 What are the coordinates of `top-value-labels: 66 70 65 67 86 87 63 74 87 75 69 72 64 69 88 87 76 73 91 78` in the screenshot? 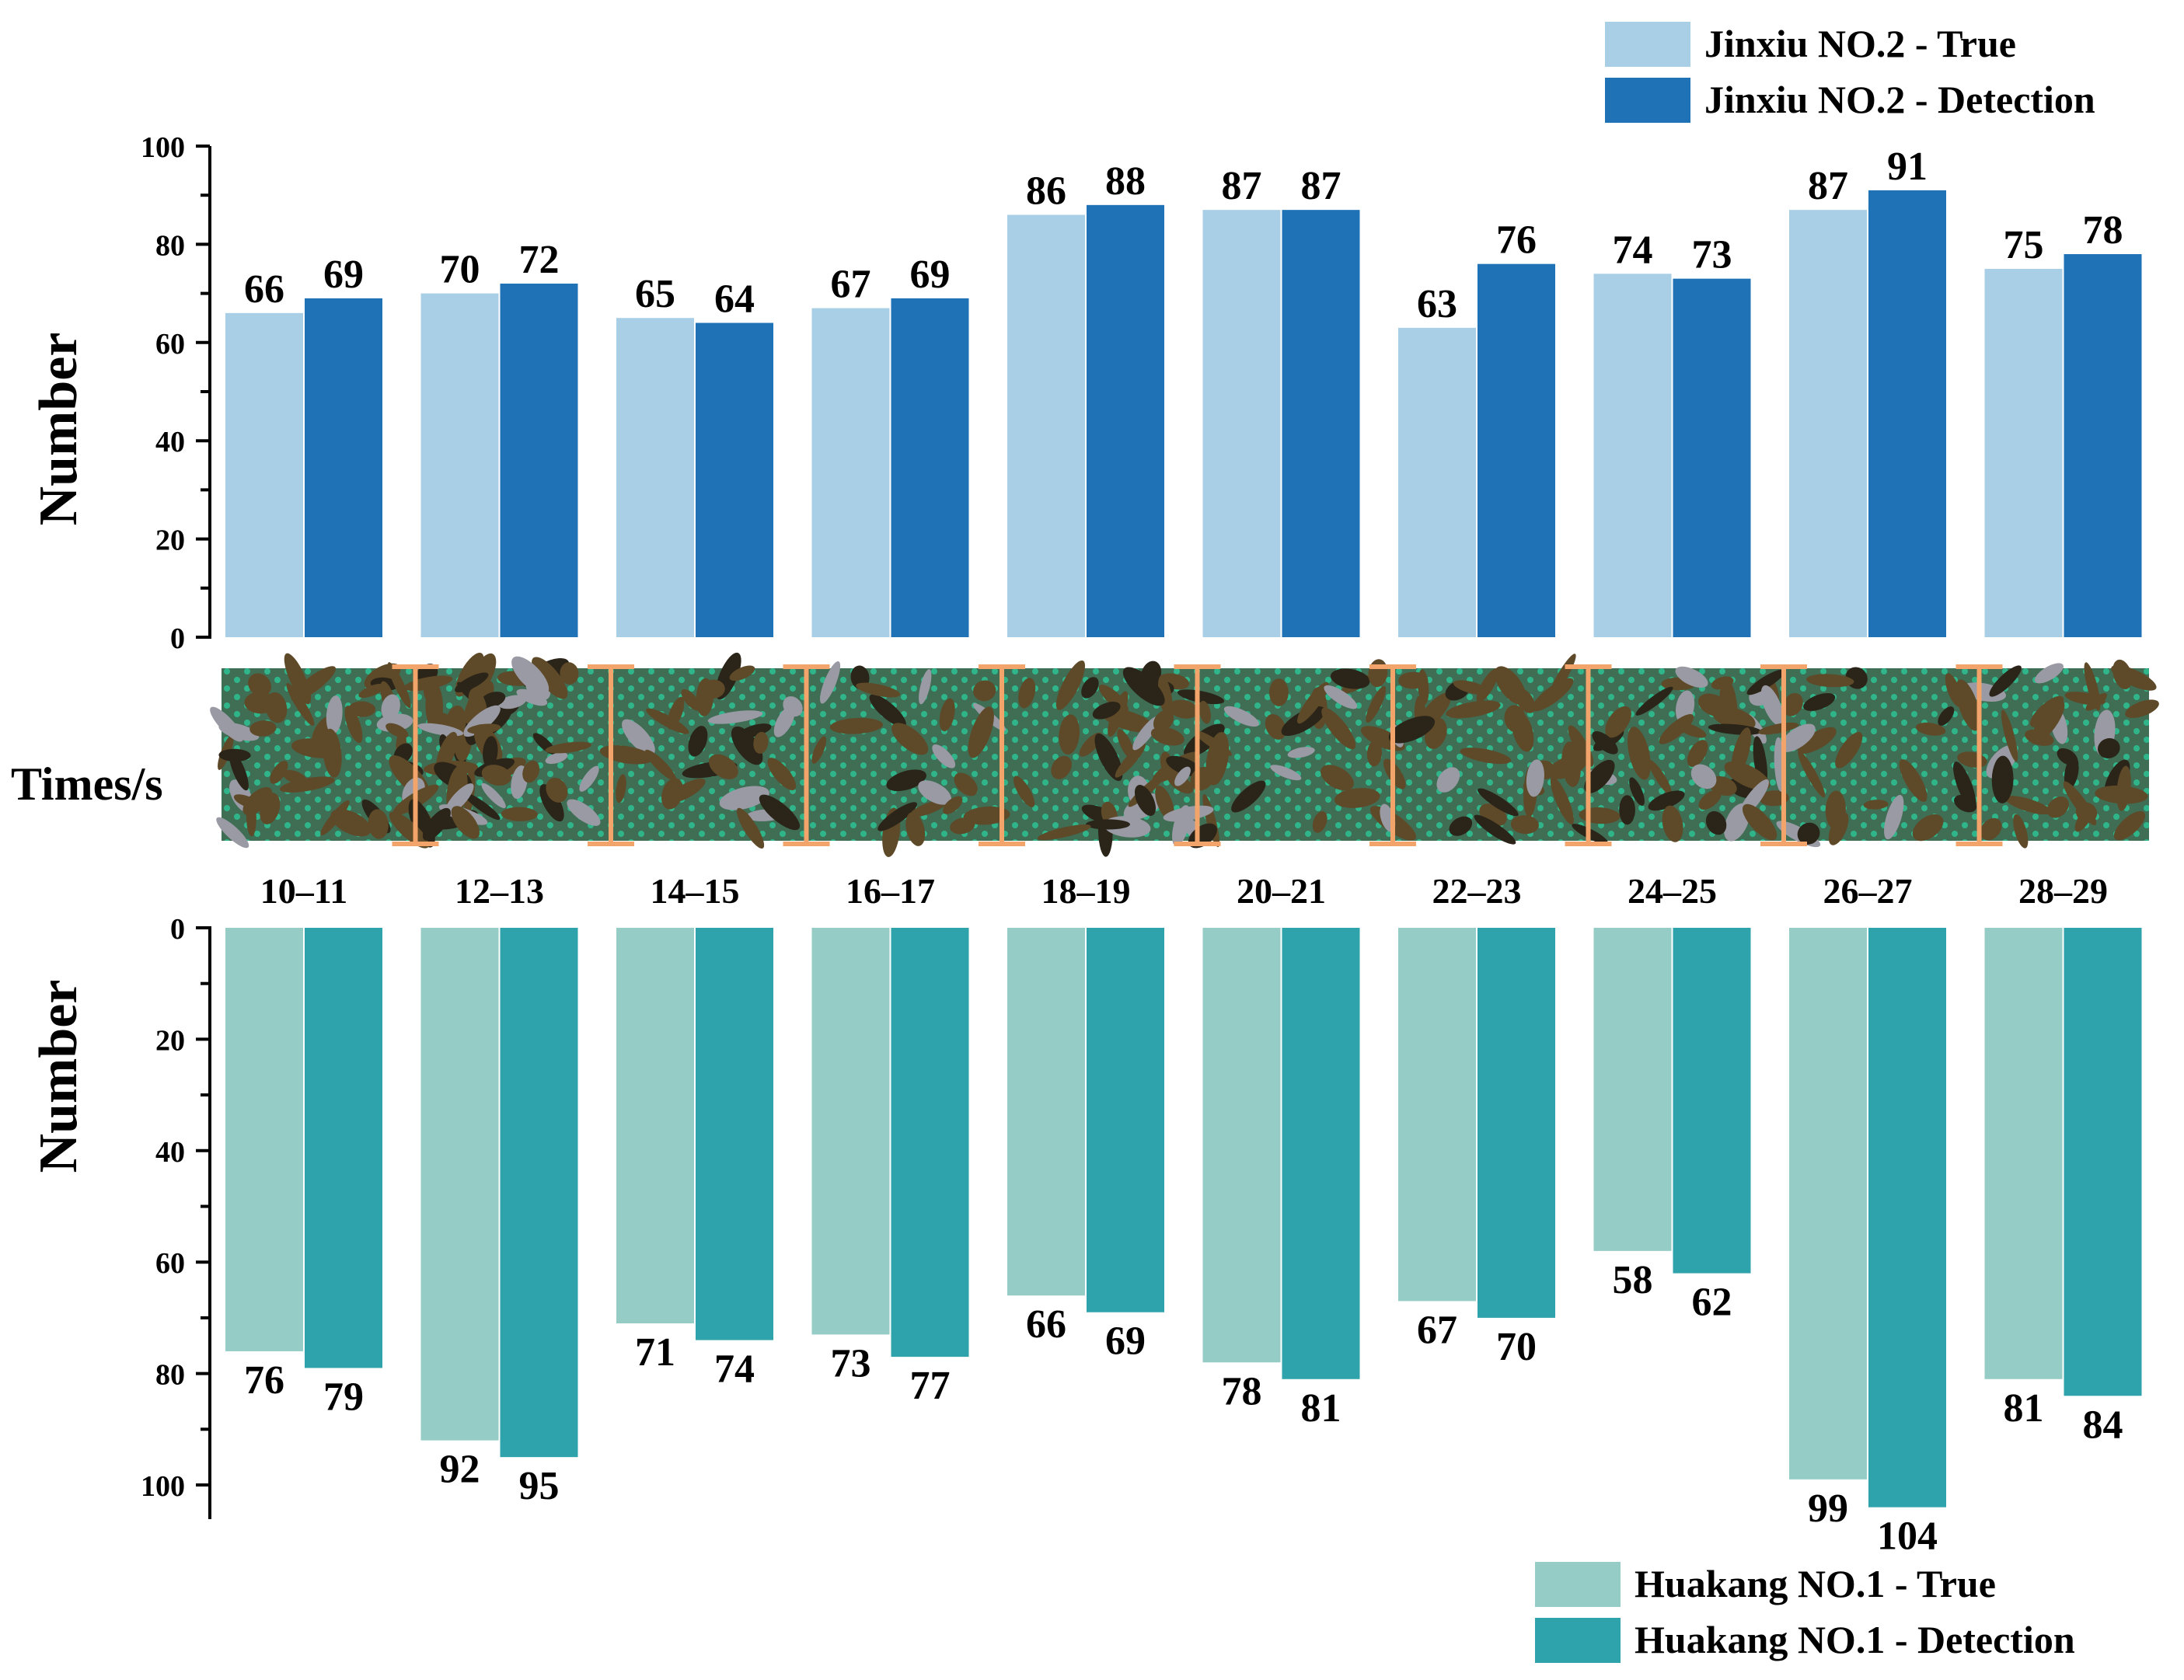 It's located at (1184, 235).